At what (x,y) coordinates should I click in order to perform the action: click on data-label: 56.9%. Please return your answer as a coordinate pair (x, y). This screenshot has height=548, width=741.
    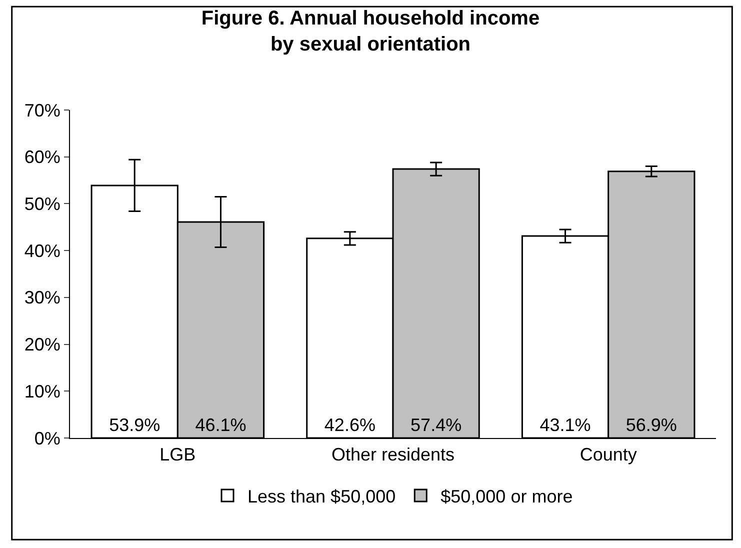
    Looking at the image, I should click on (651, 425).